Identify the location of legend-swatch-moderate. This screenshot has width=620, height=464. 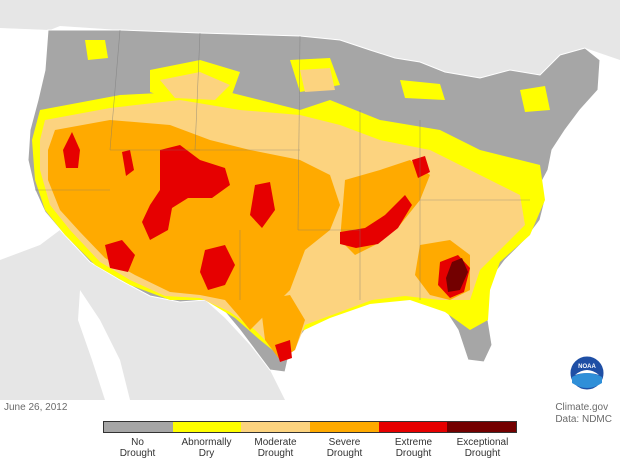
(276, 427).